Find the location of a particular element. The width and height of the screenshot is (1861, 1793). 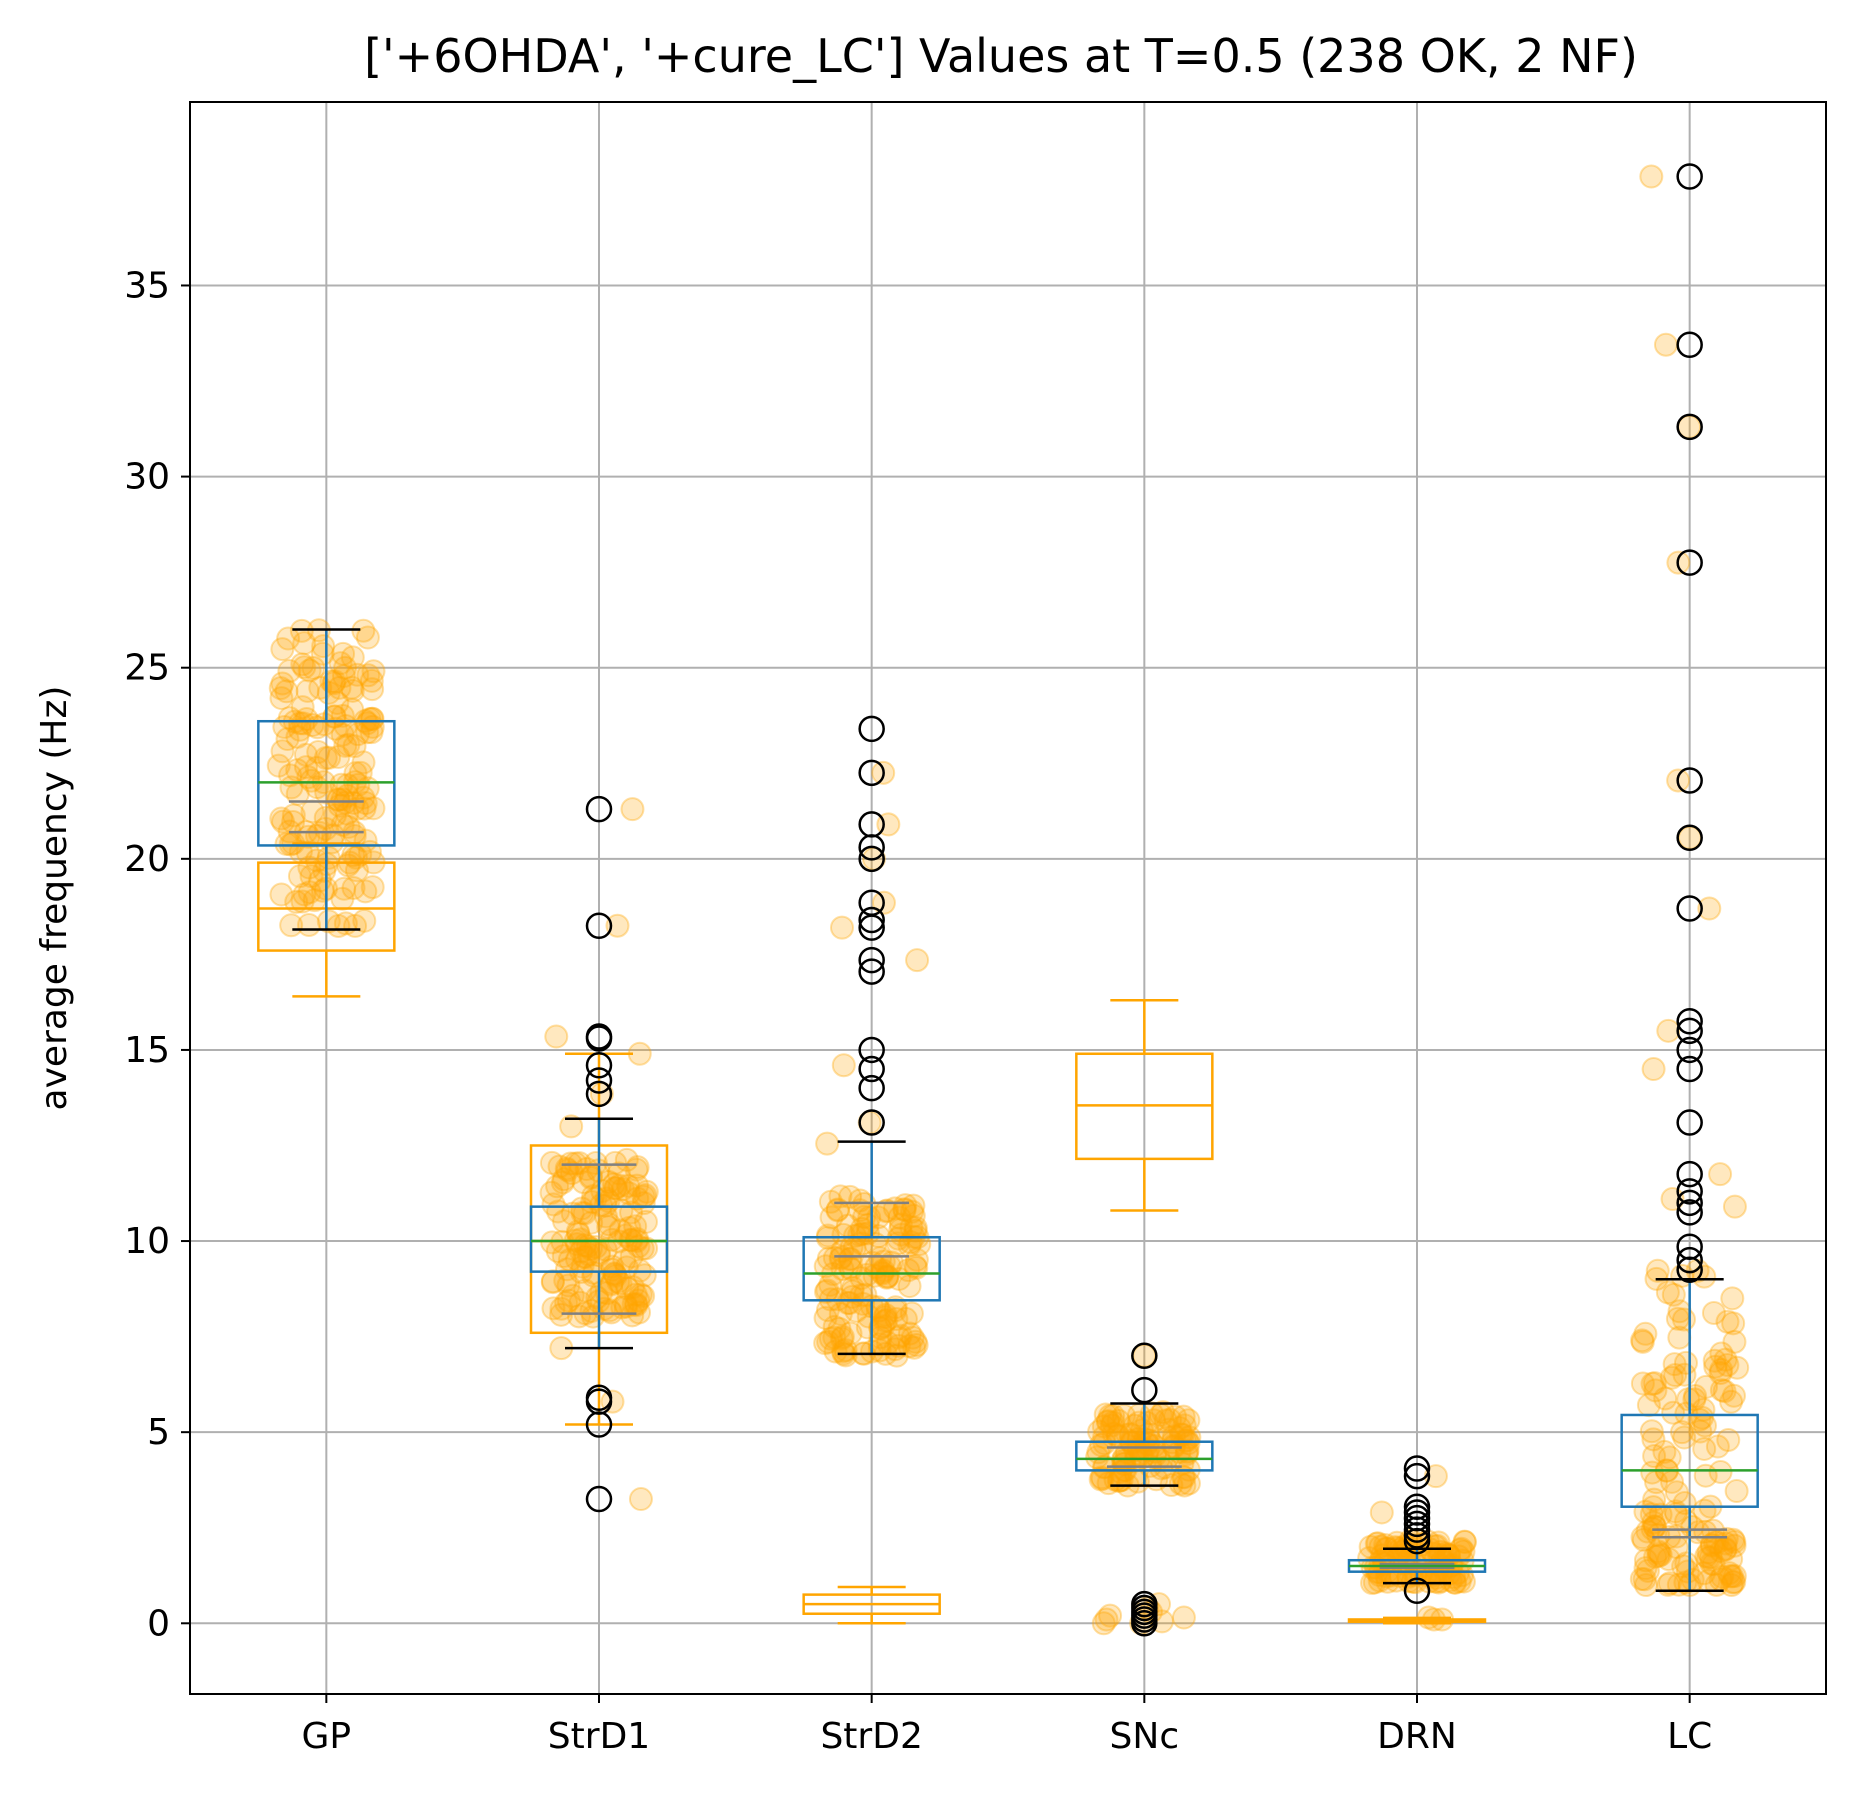

x-tick-label-lc: LC is located at coordinates (1689, 1736).